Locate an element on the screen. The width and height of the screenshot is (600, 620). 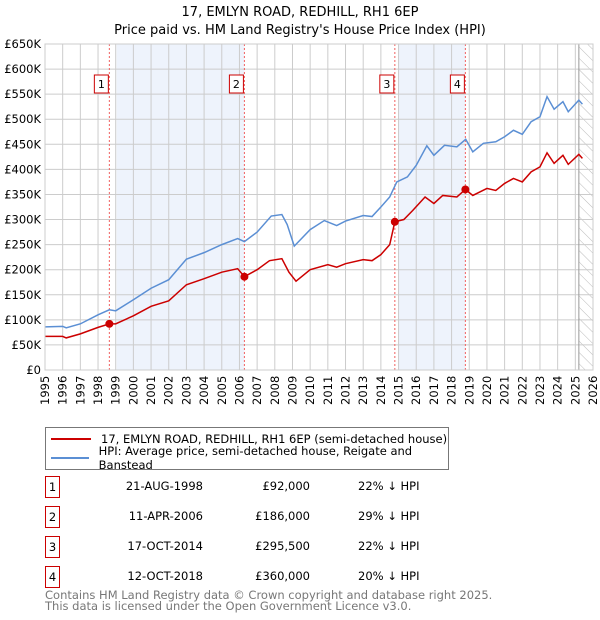
y-tick-label: £450K is located at coordinates (22, 144).